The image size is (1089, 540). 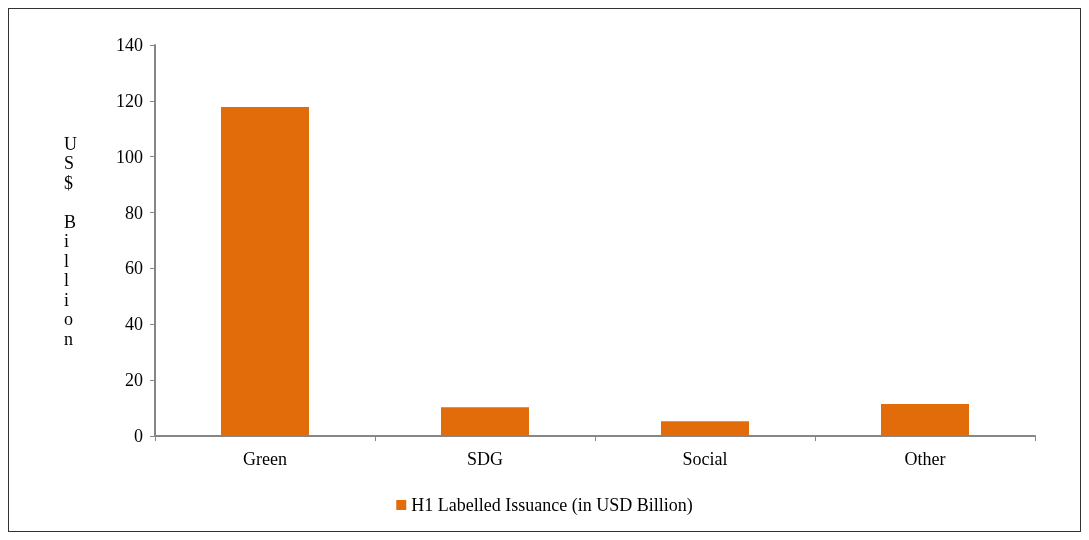 What do you see at coordinates (134, 380) in the screenshot?
I see `y-tick-label: 20` at bounding box center [134, 380].